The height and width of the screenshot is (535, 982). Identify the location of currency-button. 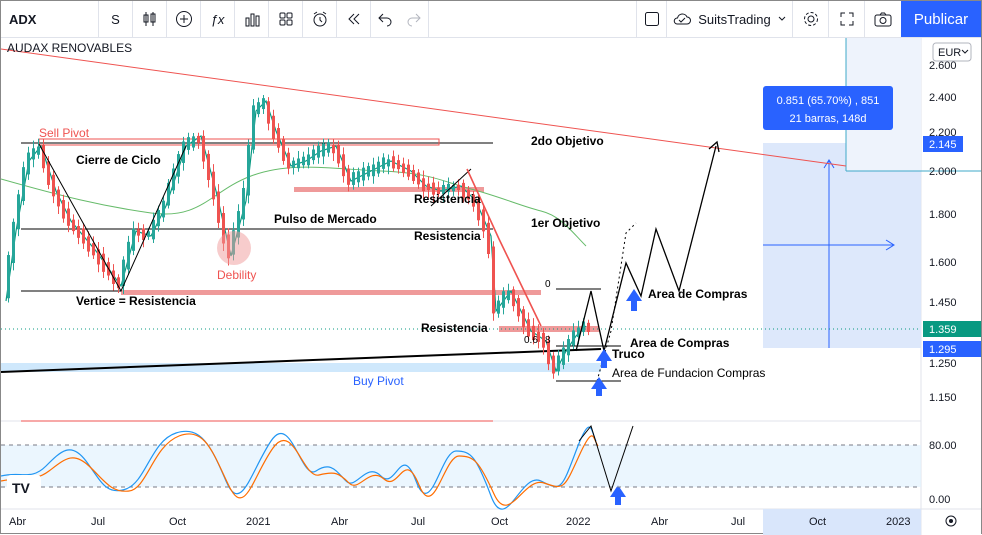
(952, 52).